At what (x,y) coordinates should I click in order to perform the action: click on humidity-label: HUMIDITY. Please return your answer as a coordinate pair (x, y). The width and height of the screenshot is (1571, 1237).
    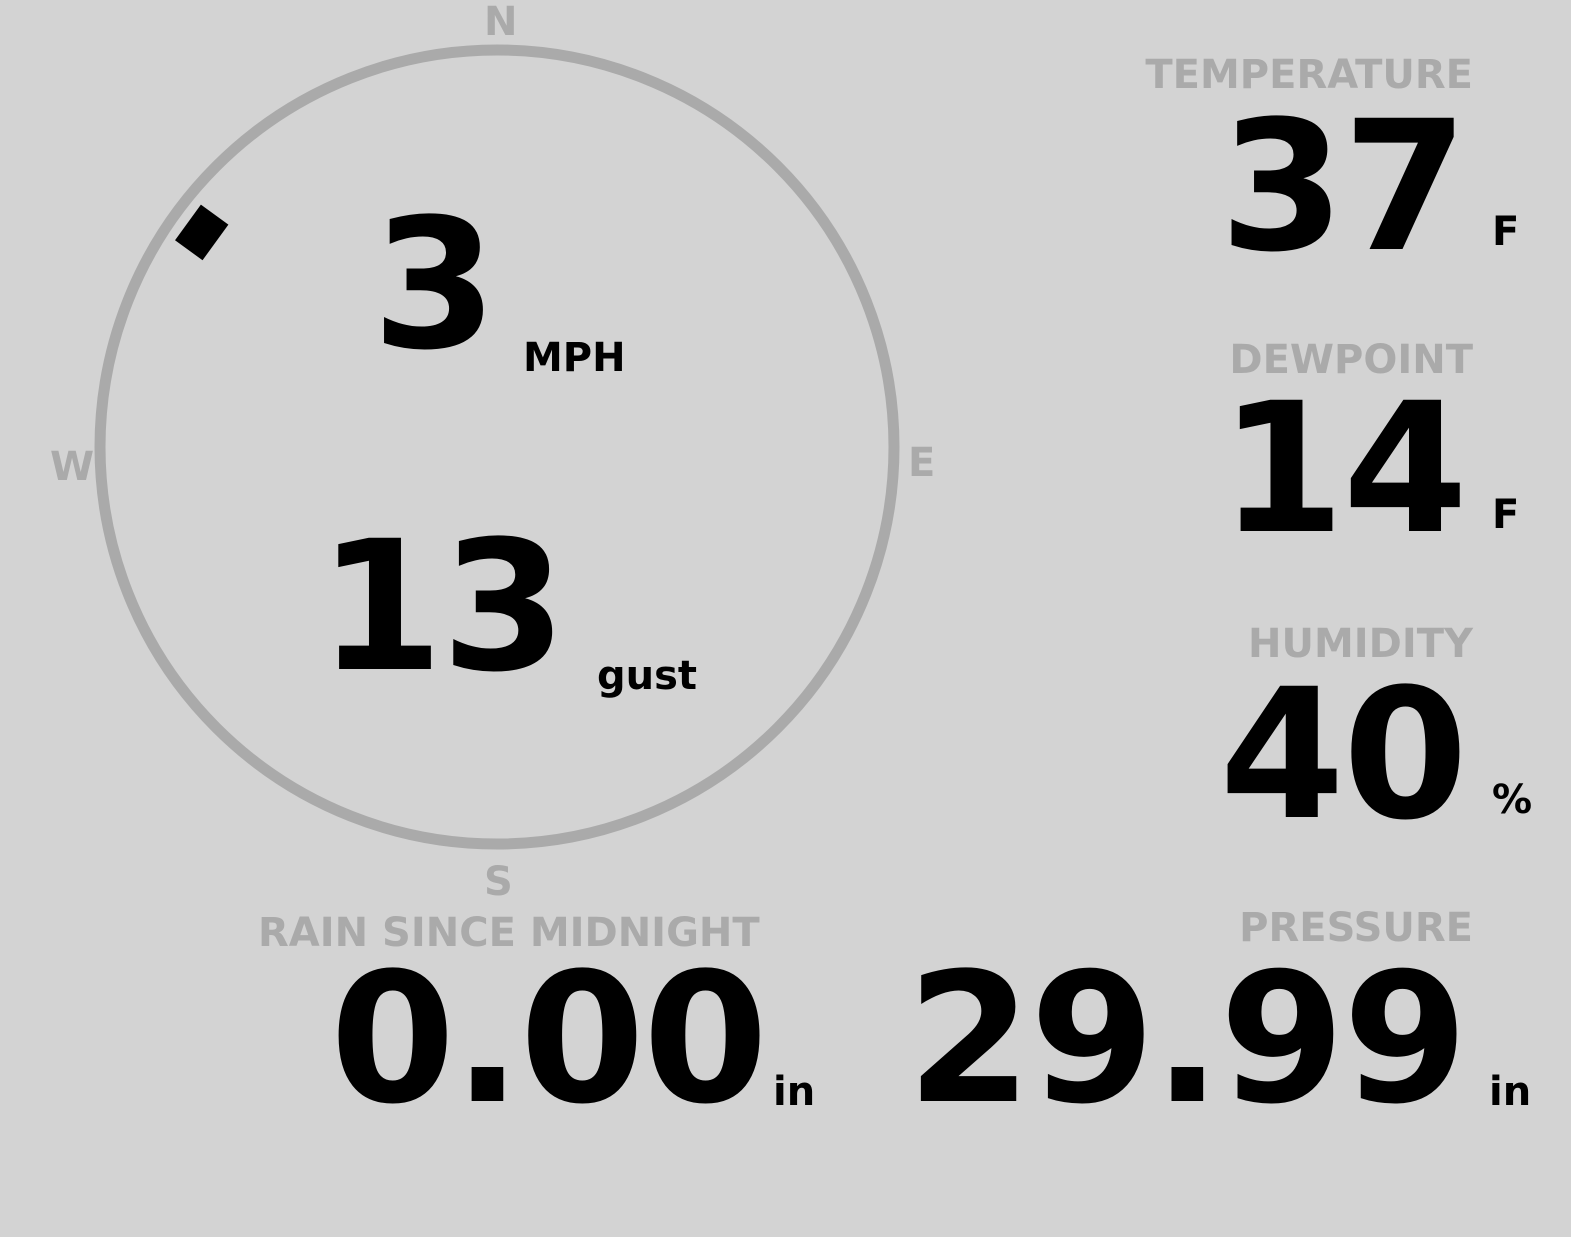
    Looking at the image, I should click on (1360, 644).